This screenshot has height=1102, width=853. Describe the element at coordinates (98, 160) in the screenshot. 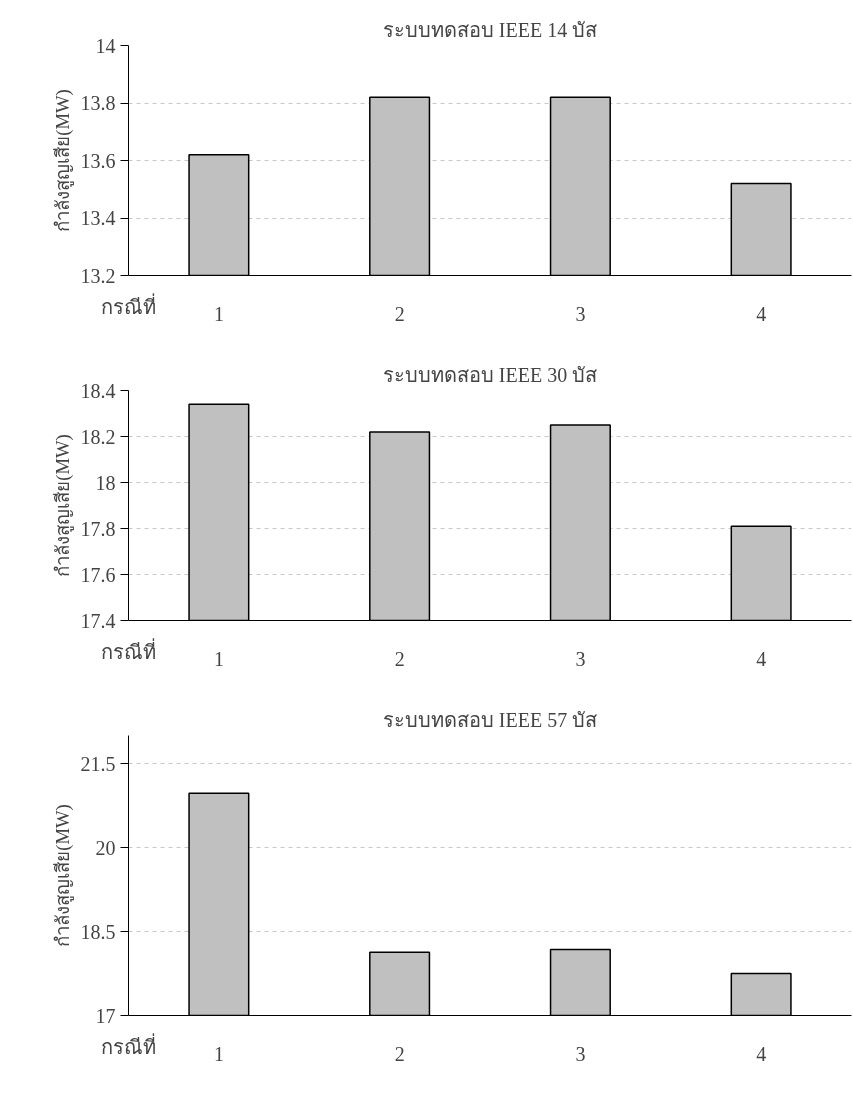

I see `y-tick-label: 13.6` at that location.